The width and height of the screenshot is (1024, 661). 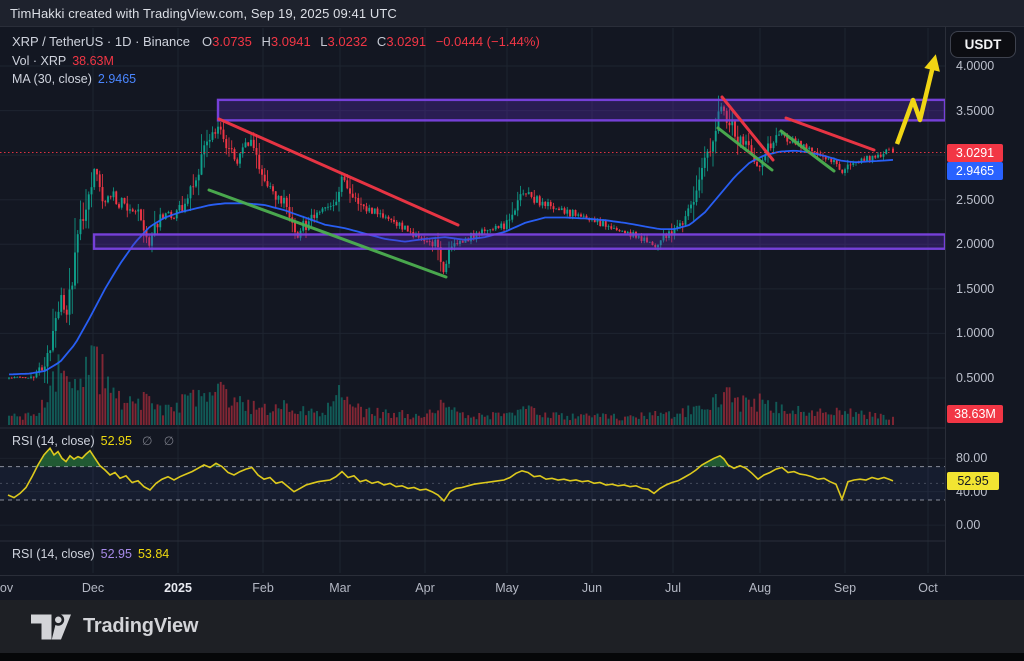 I want to click on time-axis-label-mar: Mar, so click(x=340, y=588).